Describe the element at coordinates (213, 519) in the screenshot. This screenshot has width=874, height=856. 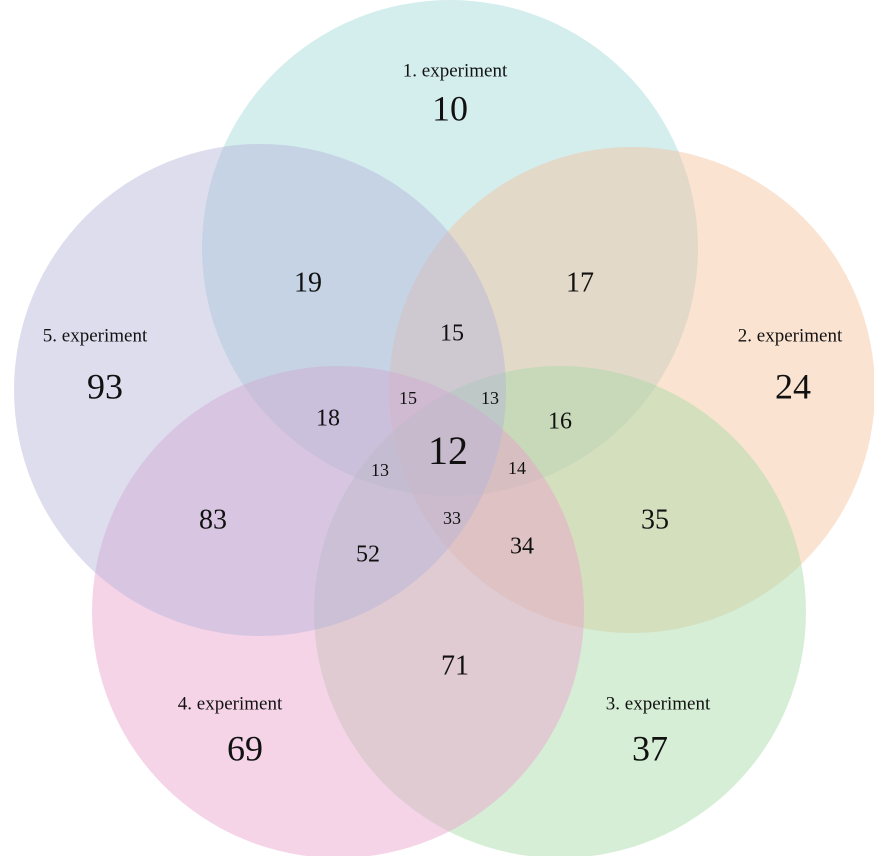
I see `region-count: 83` at that location.